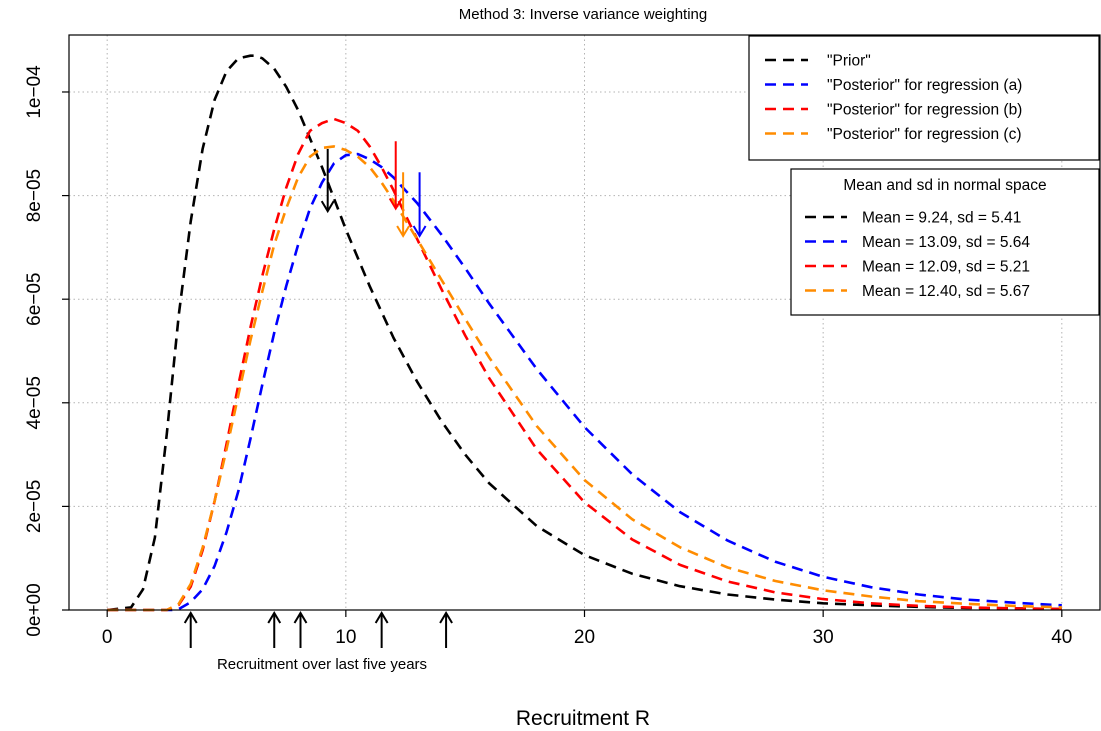 Image resolution: width=1101 pixels, height=731 pixels. I want to click on x-tick-label-4: 40, so click(1061, 637).